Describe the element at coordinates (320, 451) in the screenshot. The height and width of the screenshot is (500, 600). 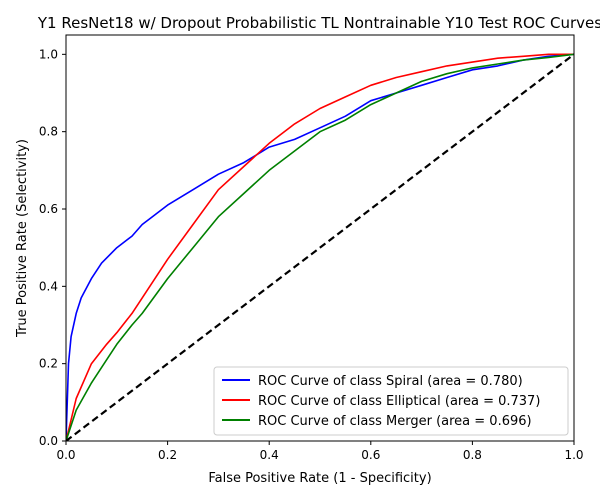
I see `x-axis: 0.0 0.2 0.4 0.6 0.8 1.0` at that location.